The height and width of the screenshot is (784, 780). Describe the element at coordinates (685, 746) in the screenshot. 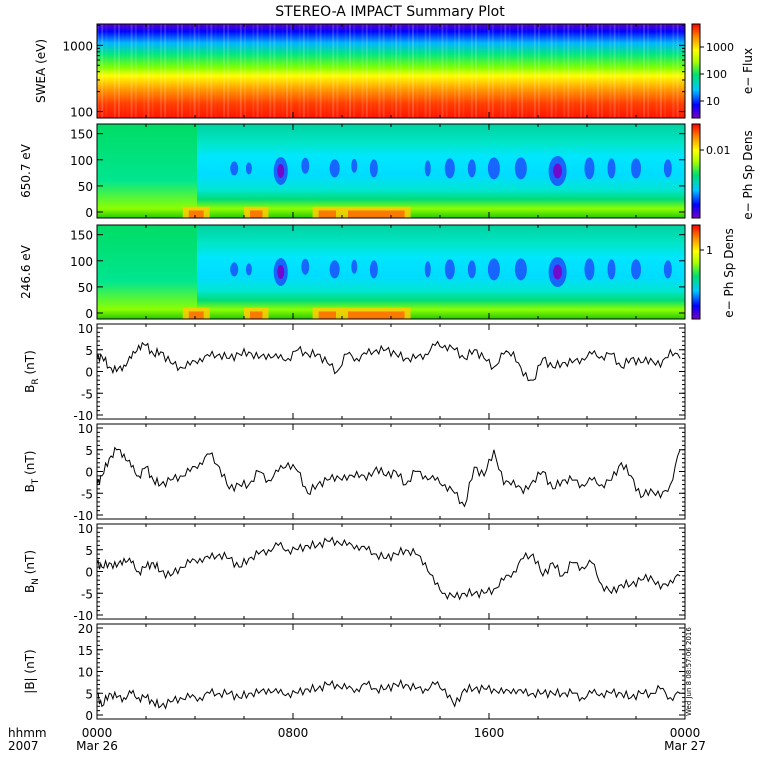

I see `x-tick-date-label: Mar 27` at that location.